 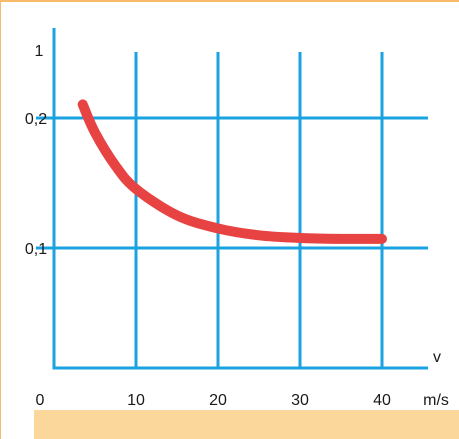 What do you see at coordinates (36, 119) in the screenshot?
I see `y-tick-label-0-2: 0,2` at bounding box center [36, 119].